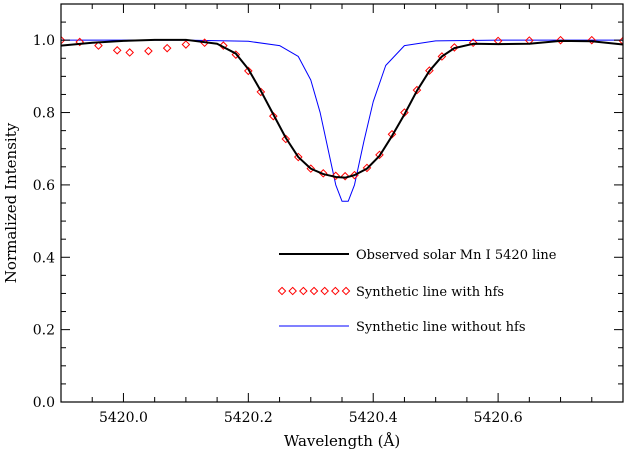 This screenshot has width=625, height=452. Describe the element at coordinates (44, 403) in the screenshot. I see `y-tick-label: 0.0` at that location.